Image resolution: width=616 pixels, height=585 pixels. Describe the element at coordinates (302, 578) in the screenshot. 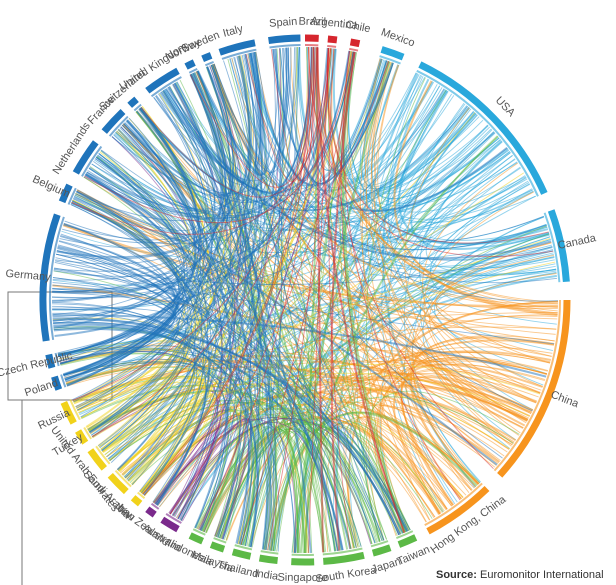

I see `node-label: Singapore` at that location.